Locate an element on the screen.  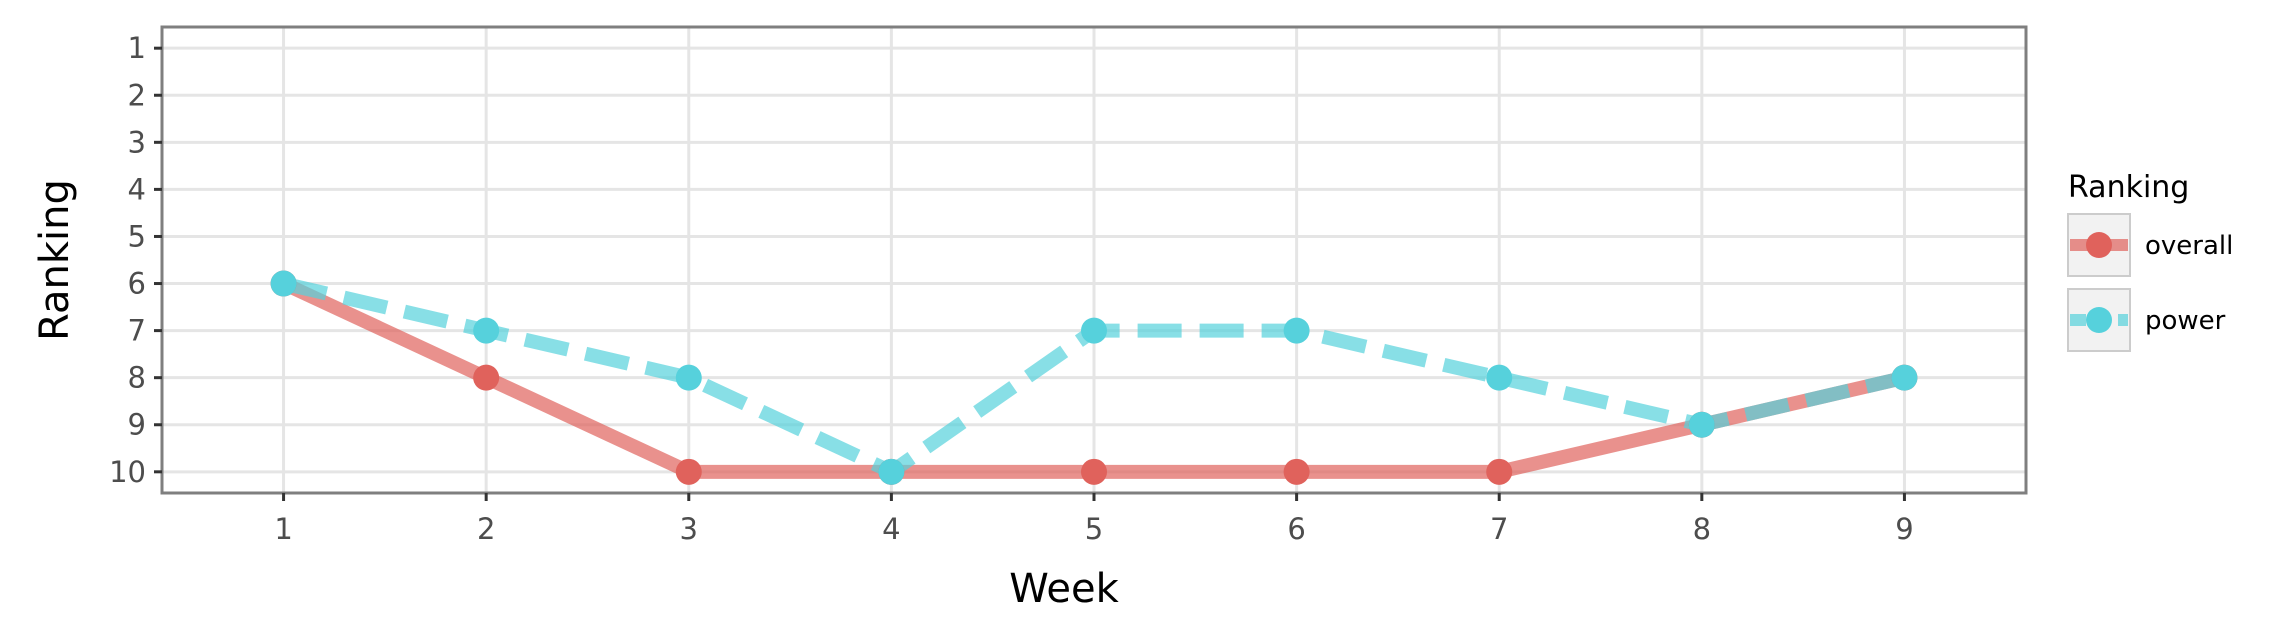
legend-label-overall: overall is located at coordinates (2189, 246).